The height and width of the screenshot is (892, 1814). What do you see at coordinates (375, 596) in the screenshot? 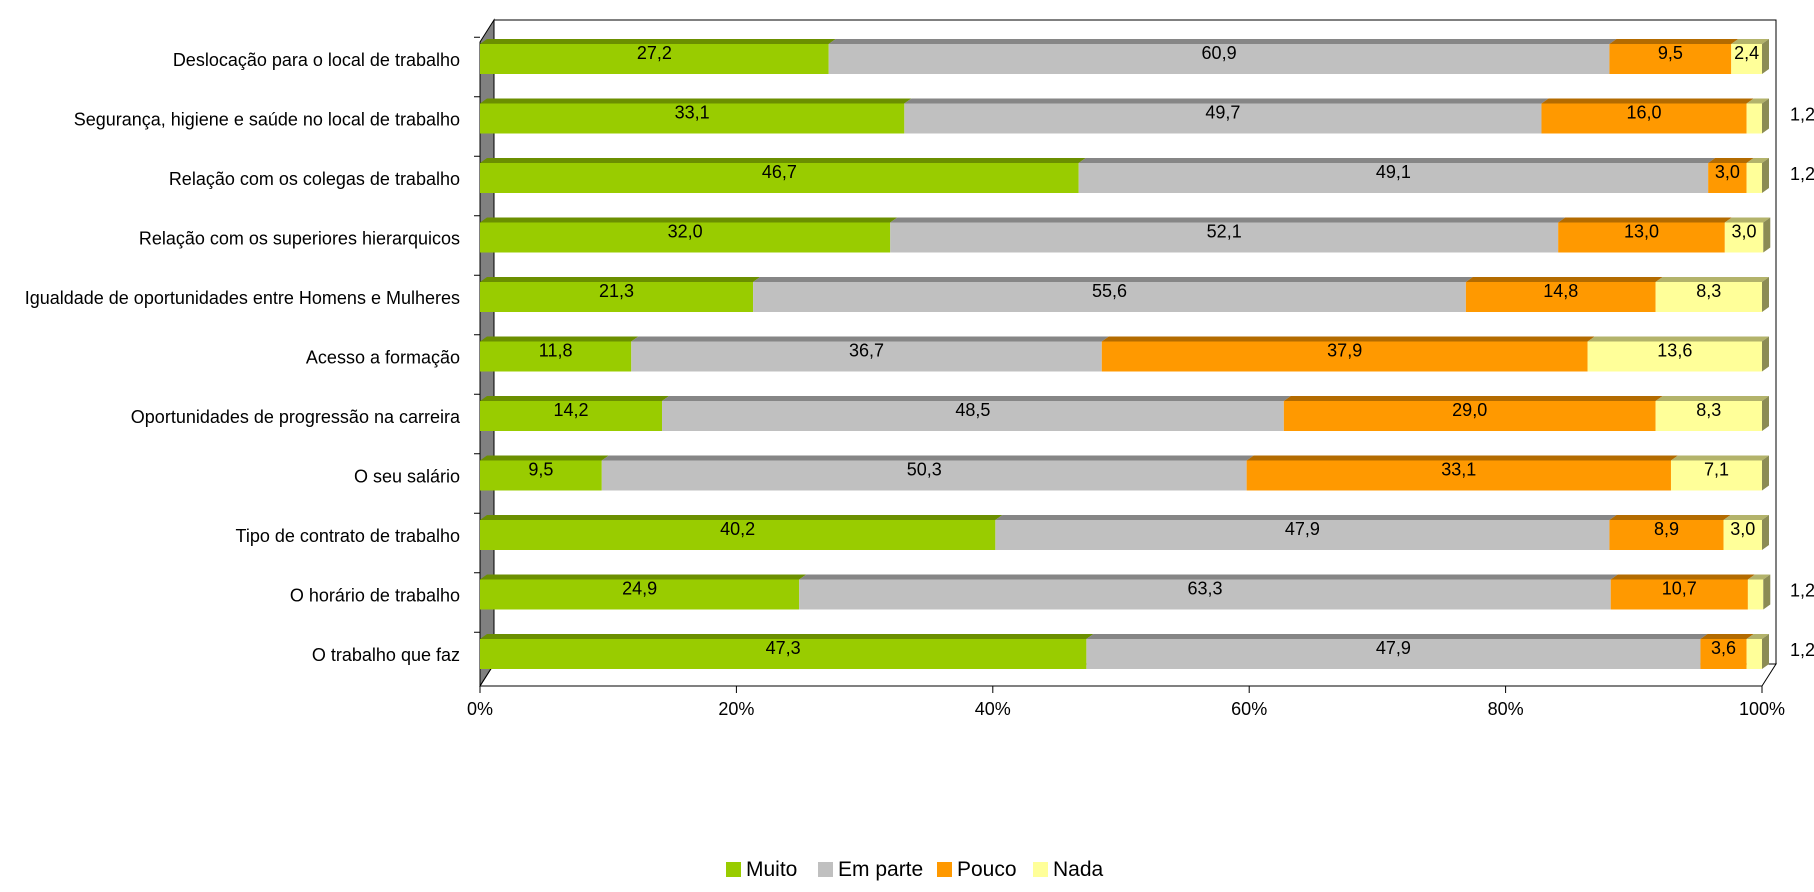
I see `category-label: O horário de trabalho` at bounding box center [375, 596].